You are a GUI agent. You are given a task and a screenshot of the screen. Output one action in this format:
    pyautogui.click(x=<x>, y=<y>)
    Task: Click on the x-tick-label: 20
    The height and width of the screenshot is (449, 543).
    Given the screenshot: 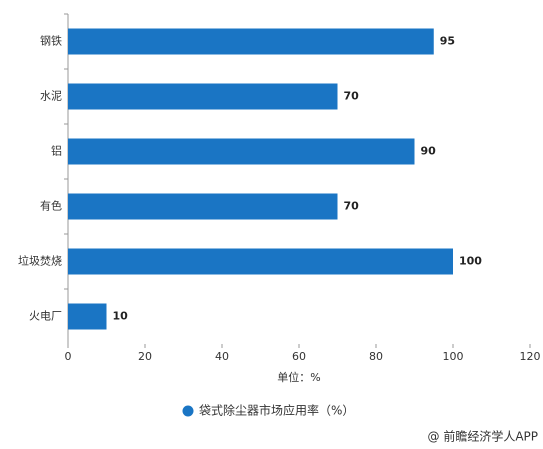 What is the action you would take?
    pyautogui.click(x=145, y=356)
    